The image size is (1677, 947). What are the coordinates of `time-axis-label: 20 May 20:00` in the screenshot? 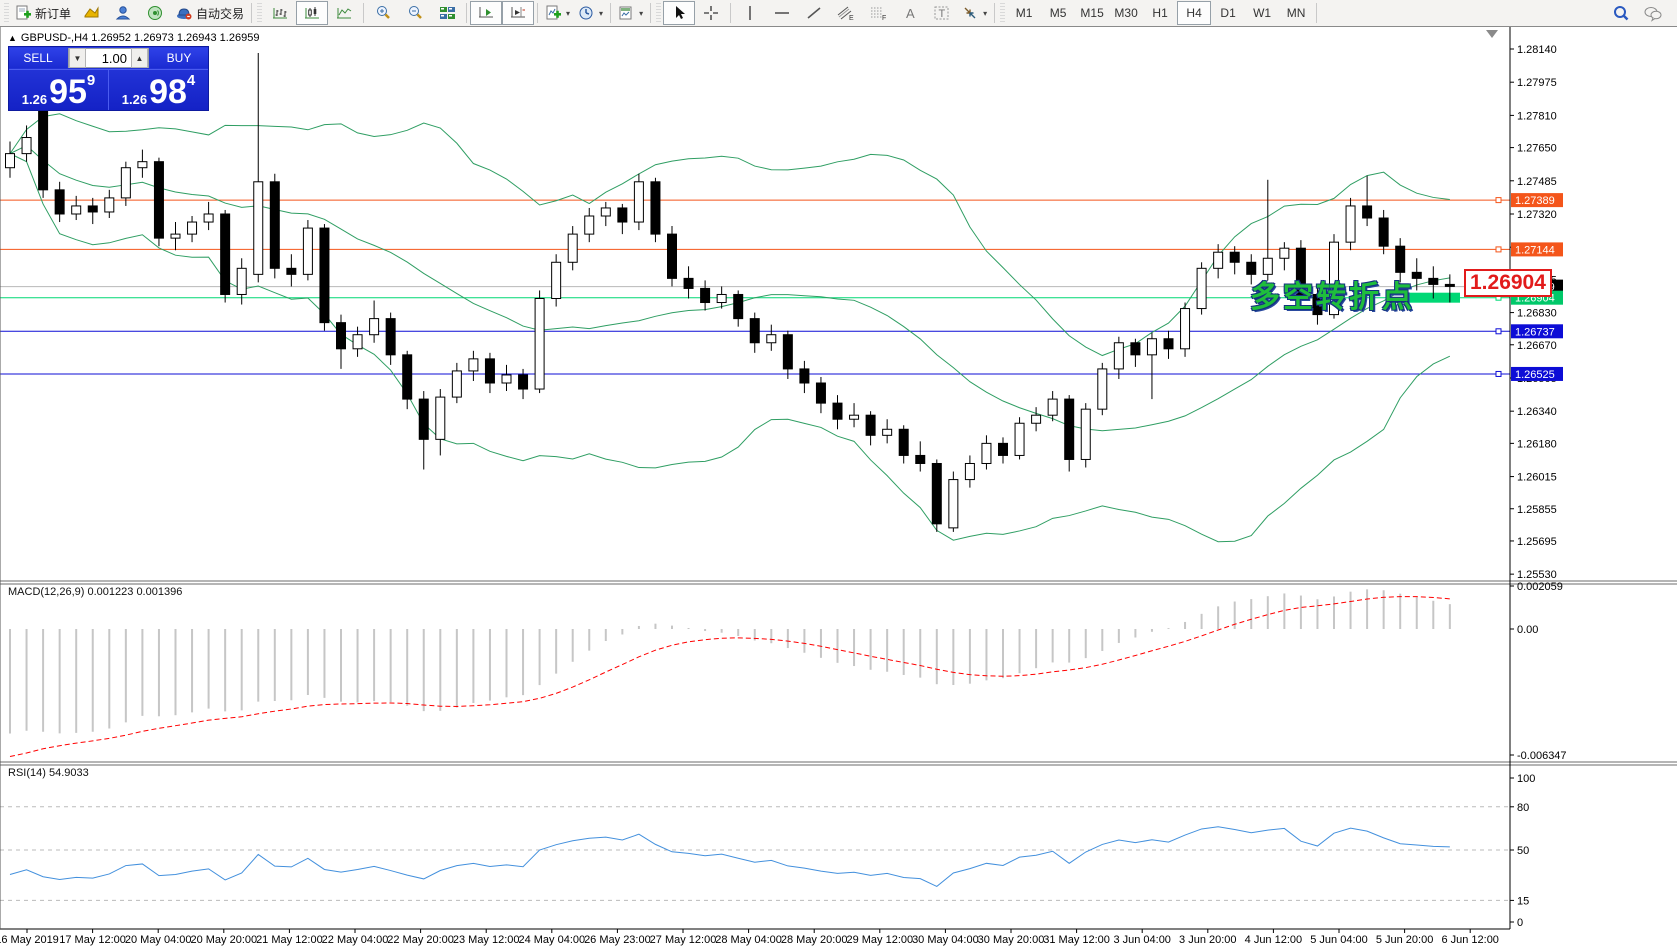 It's located at (223, 940).